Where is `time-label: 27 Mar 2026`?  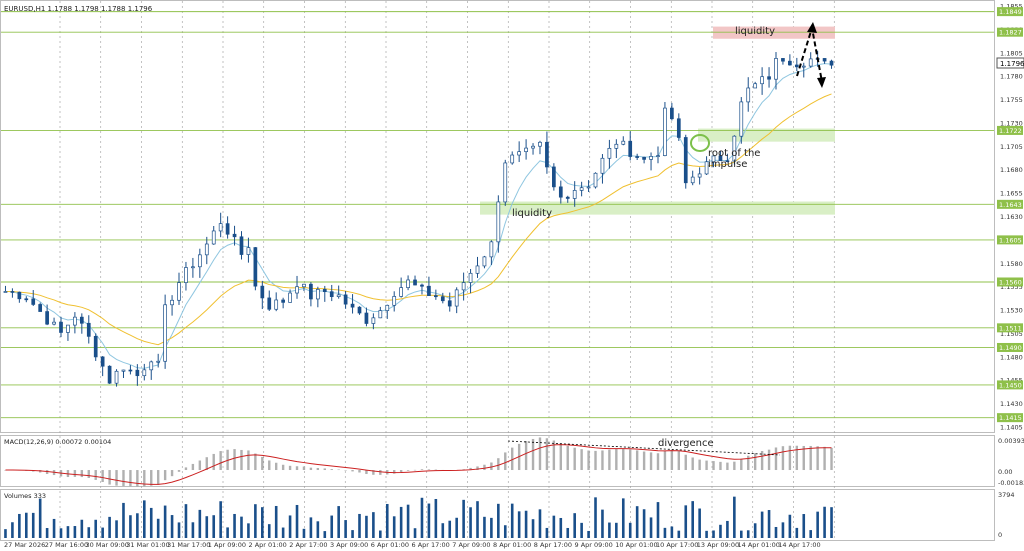
time-label: 27 Mar 2026 is located at coordinates (24, 545).